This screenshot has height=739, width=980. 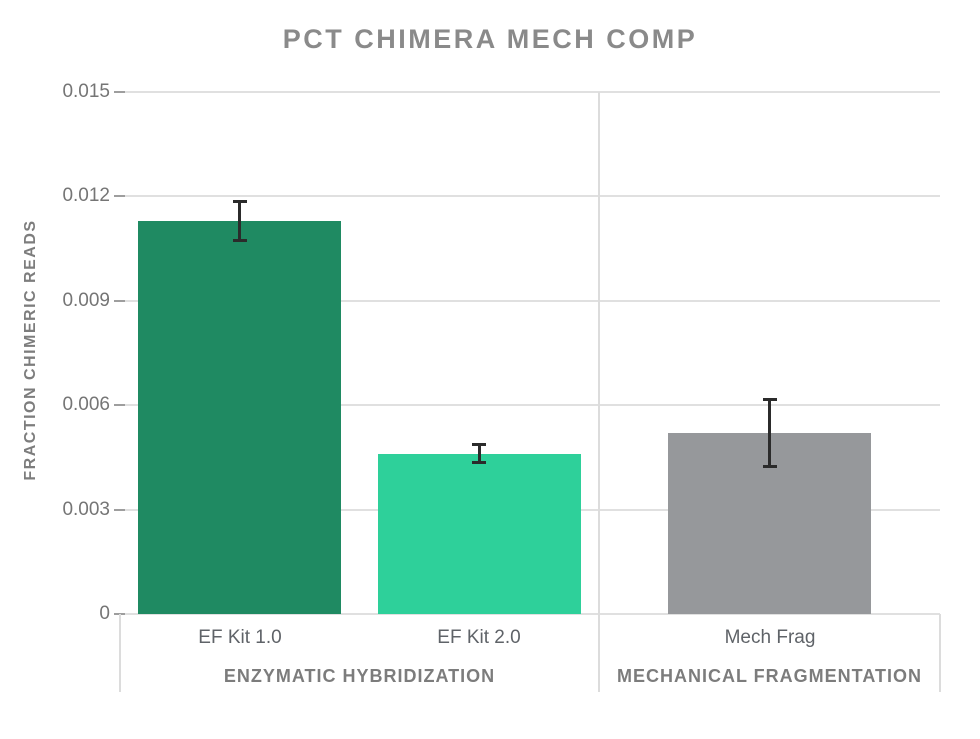 What do you see at coordinates (86, 300) in the screenshot?
I see `y-axis-tick-label: 0.009` at bounding box center [86, 300].